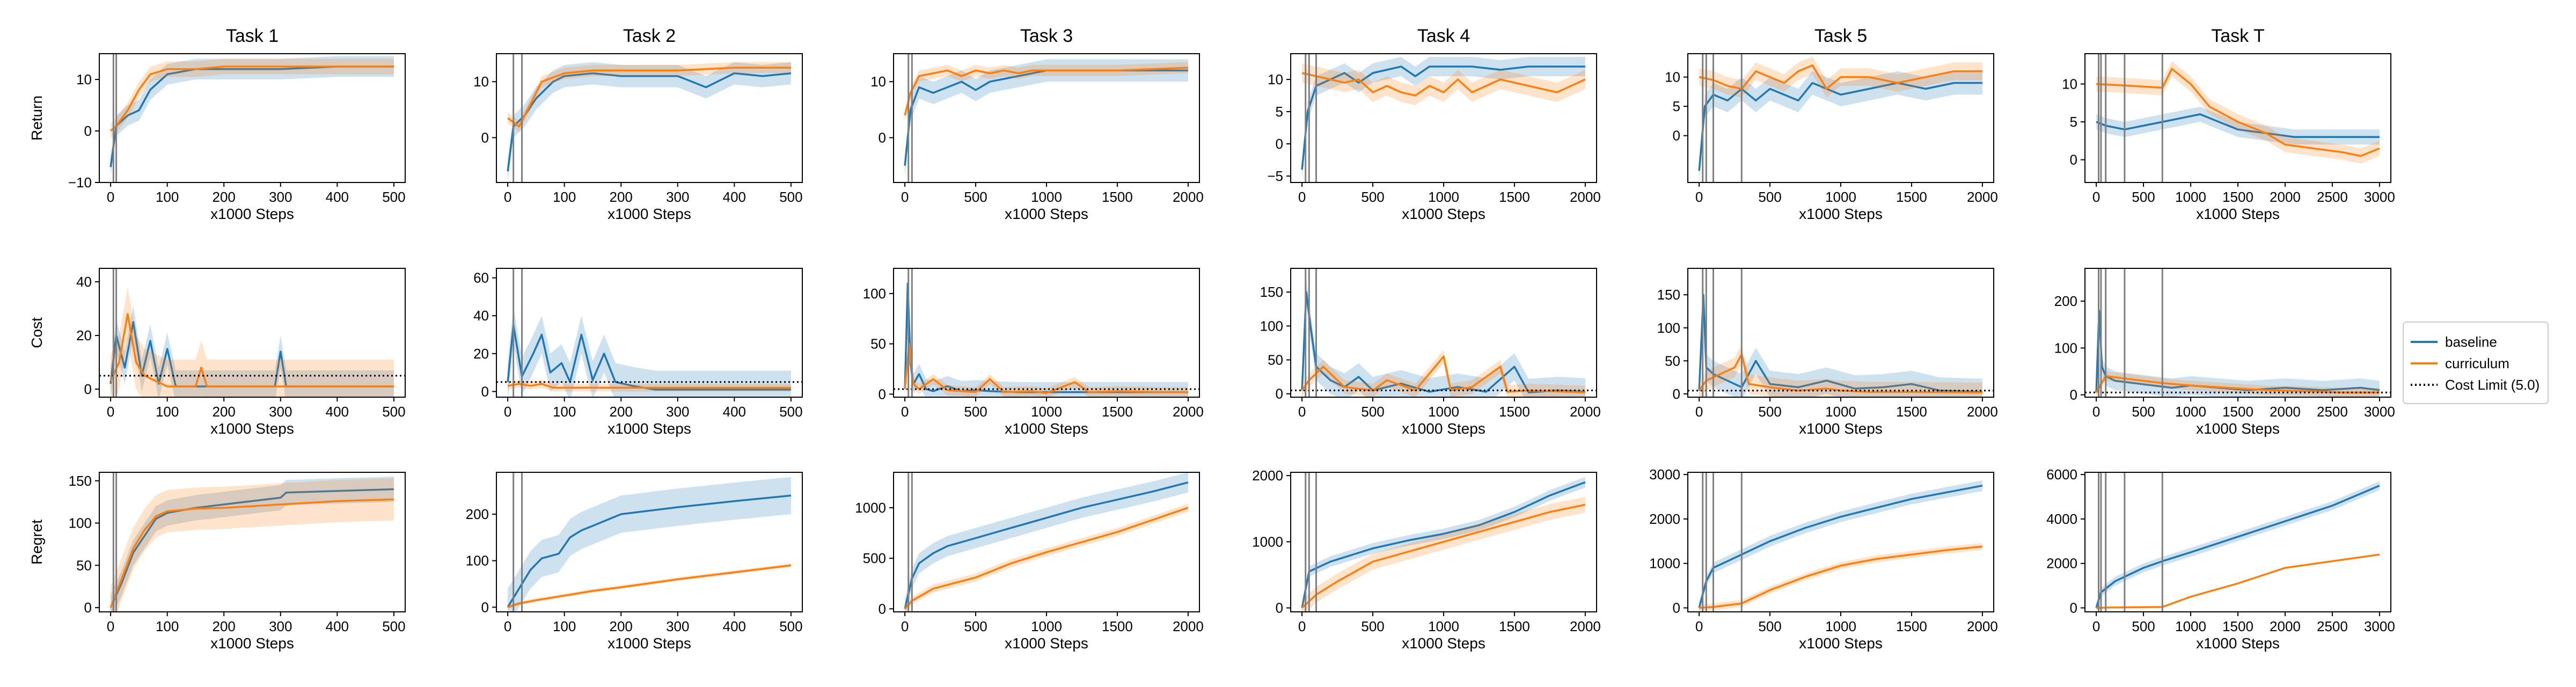 This screenshot has width=2576, height=687. I want to click on panel-title: Task T, so click(2238, 36).